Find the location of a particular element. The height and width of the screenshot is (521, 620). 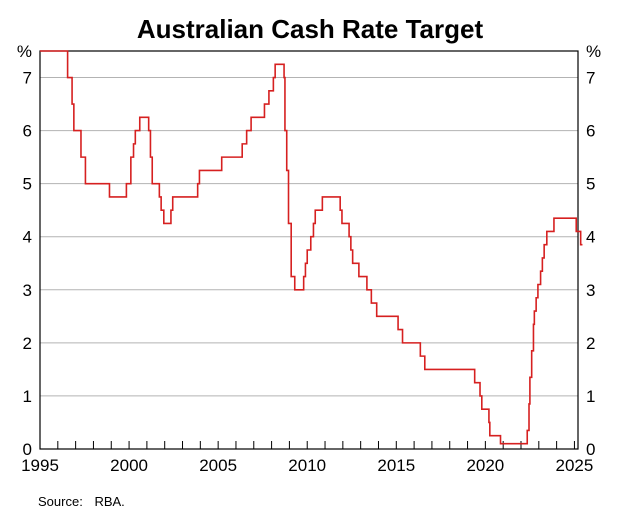

x-tick-label-2025: 2025 is located at coordinates (575, 465).